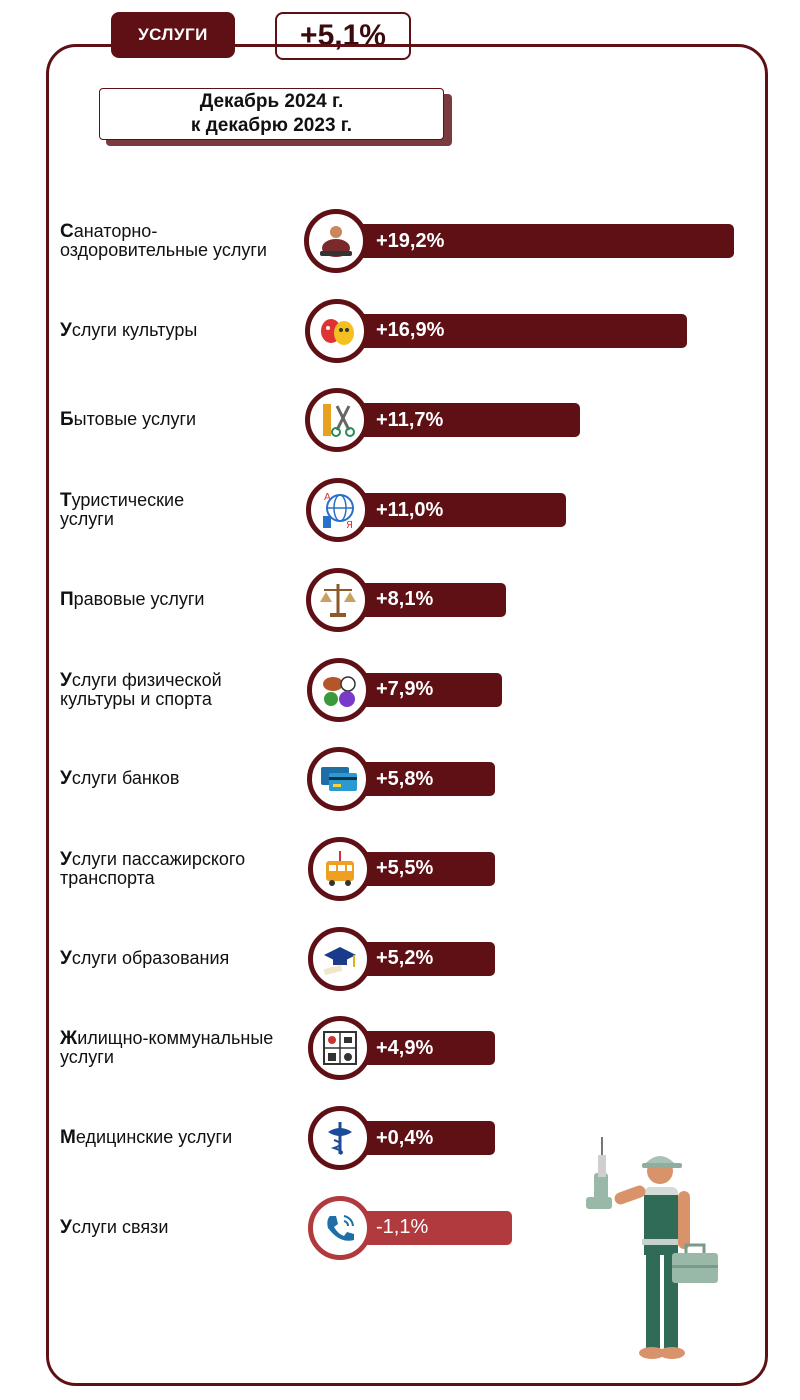  I want to click on bar: -1,1%, so click(431, 1227).